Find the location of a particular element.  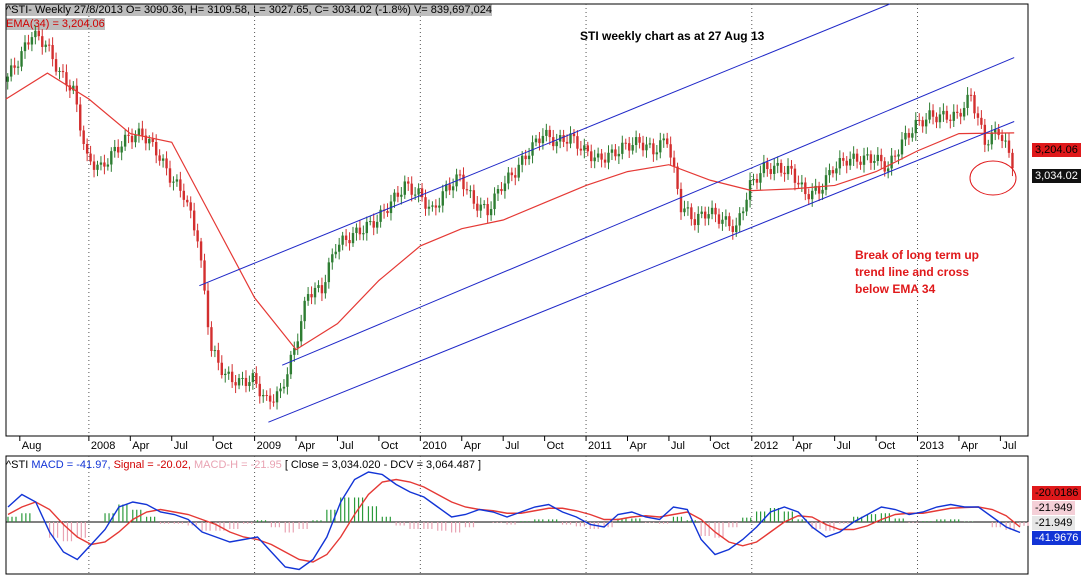

x-tick-label: Oct is located at coordinates (223, 446).